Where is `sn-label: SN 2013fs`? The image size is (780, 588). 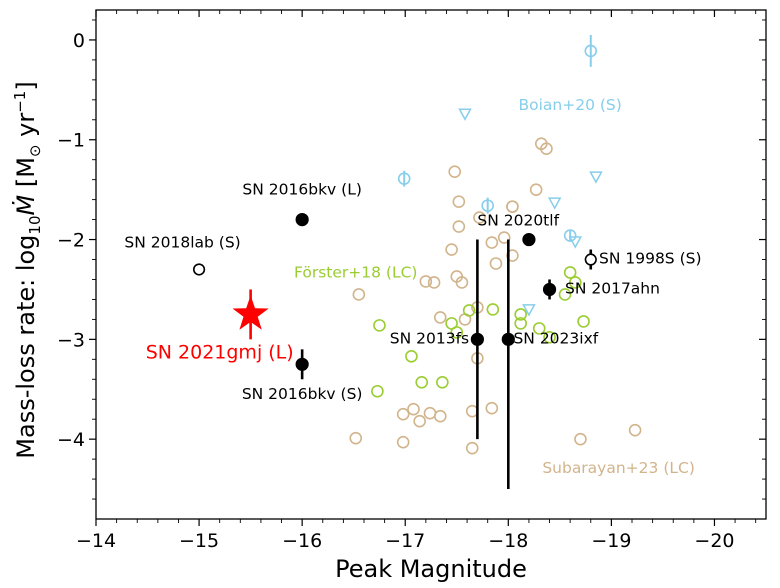
sn-label: SN 2013fs is located at coordinates (429, 338).